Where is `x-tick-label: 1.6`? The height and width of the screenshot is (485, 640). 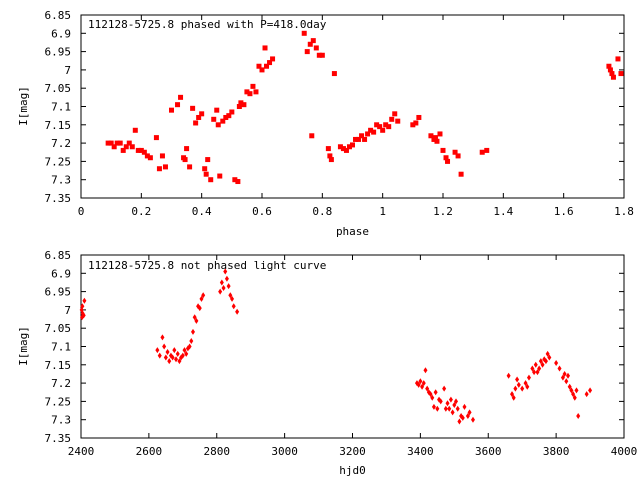 x-tick-label: 1.6 is located at coordinates (564, 211).